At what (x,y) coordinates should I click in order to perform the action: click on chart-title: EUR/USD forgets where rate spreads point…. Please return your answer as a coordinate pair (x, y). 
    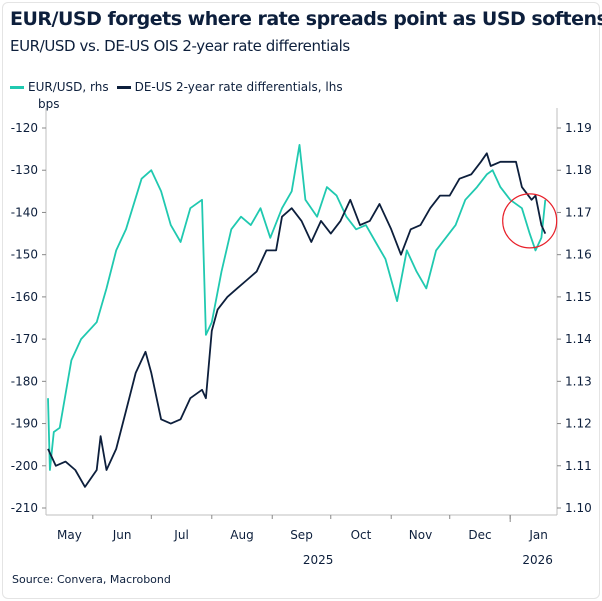
    Looking at the image, I should click on (306, 19).